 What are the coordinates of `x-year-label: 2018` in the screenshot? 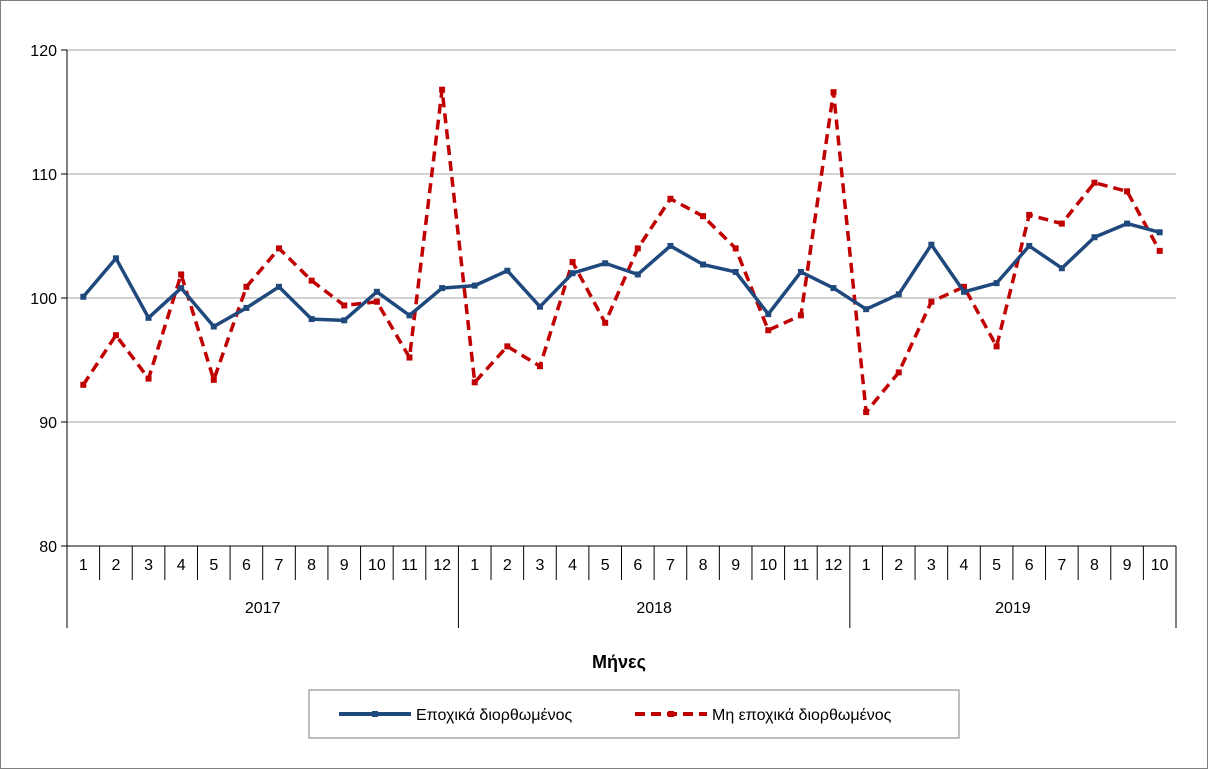 It's located at (654, 608).